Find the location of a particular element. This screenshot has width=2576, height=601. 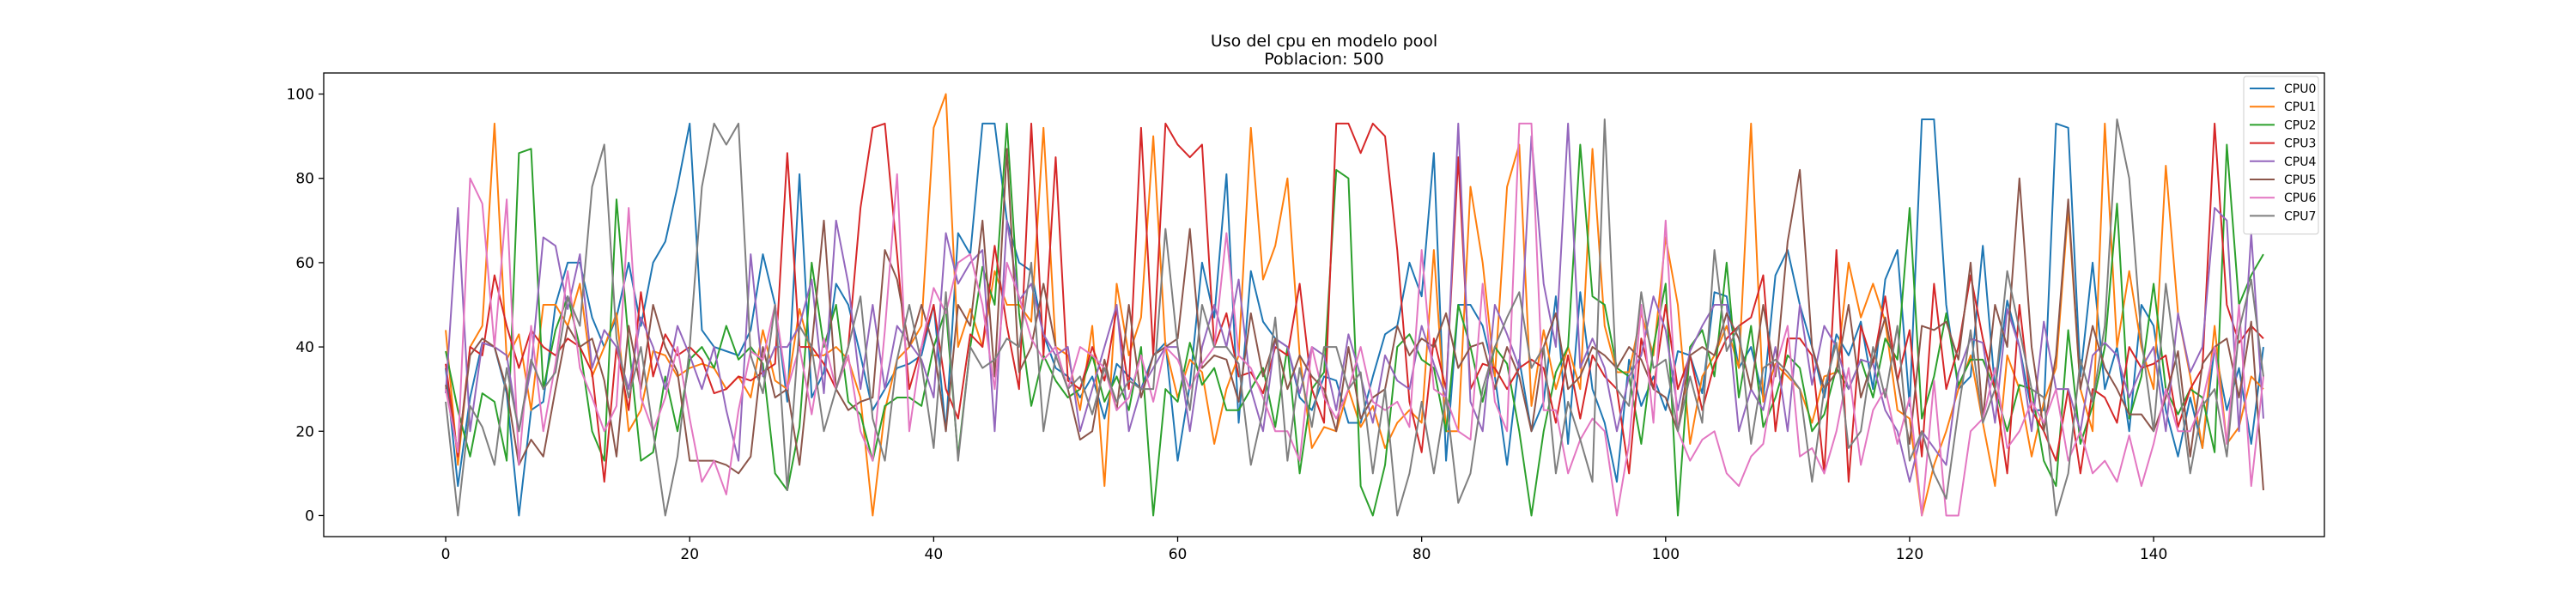

legend-label: CPU5 is located at coordinates (2300, 180).